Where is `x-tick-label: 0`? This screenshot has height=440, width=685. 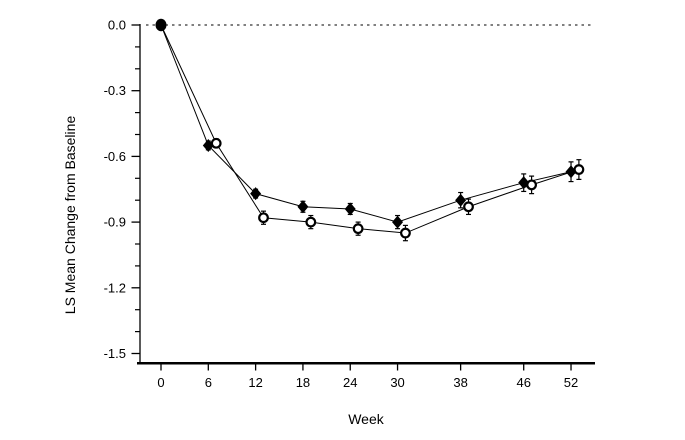 x-tick-label: 0 is located at coordinates (160, 382).